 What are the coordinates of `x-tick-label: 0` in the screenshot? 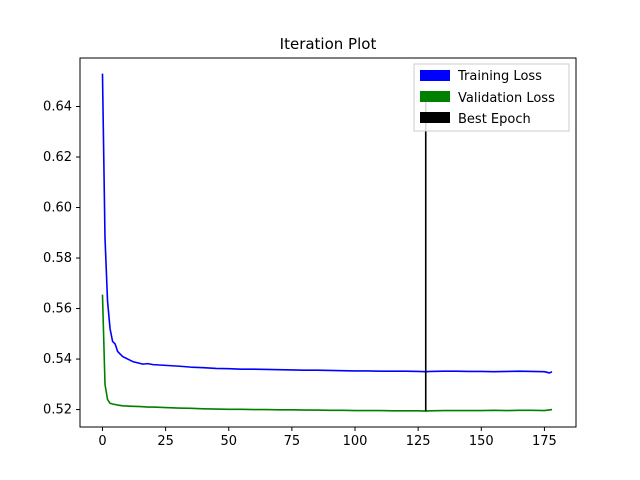 It's located at (102, 441).